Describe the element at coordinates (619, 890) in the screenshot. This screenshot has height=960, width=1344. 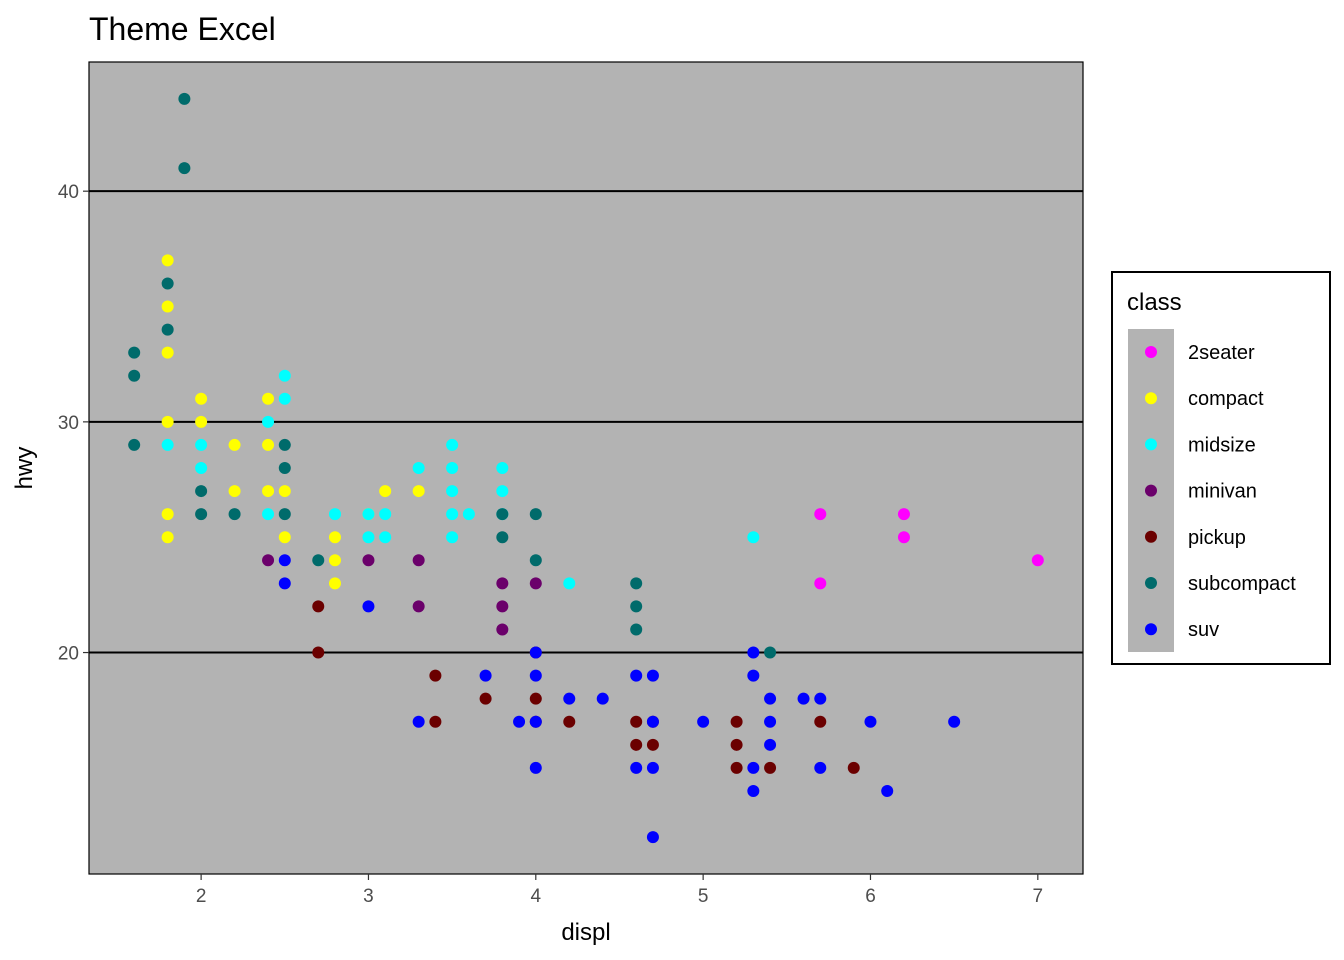
I see `x-axis-ticks: 2 3 4 5 6 7` at that location.